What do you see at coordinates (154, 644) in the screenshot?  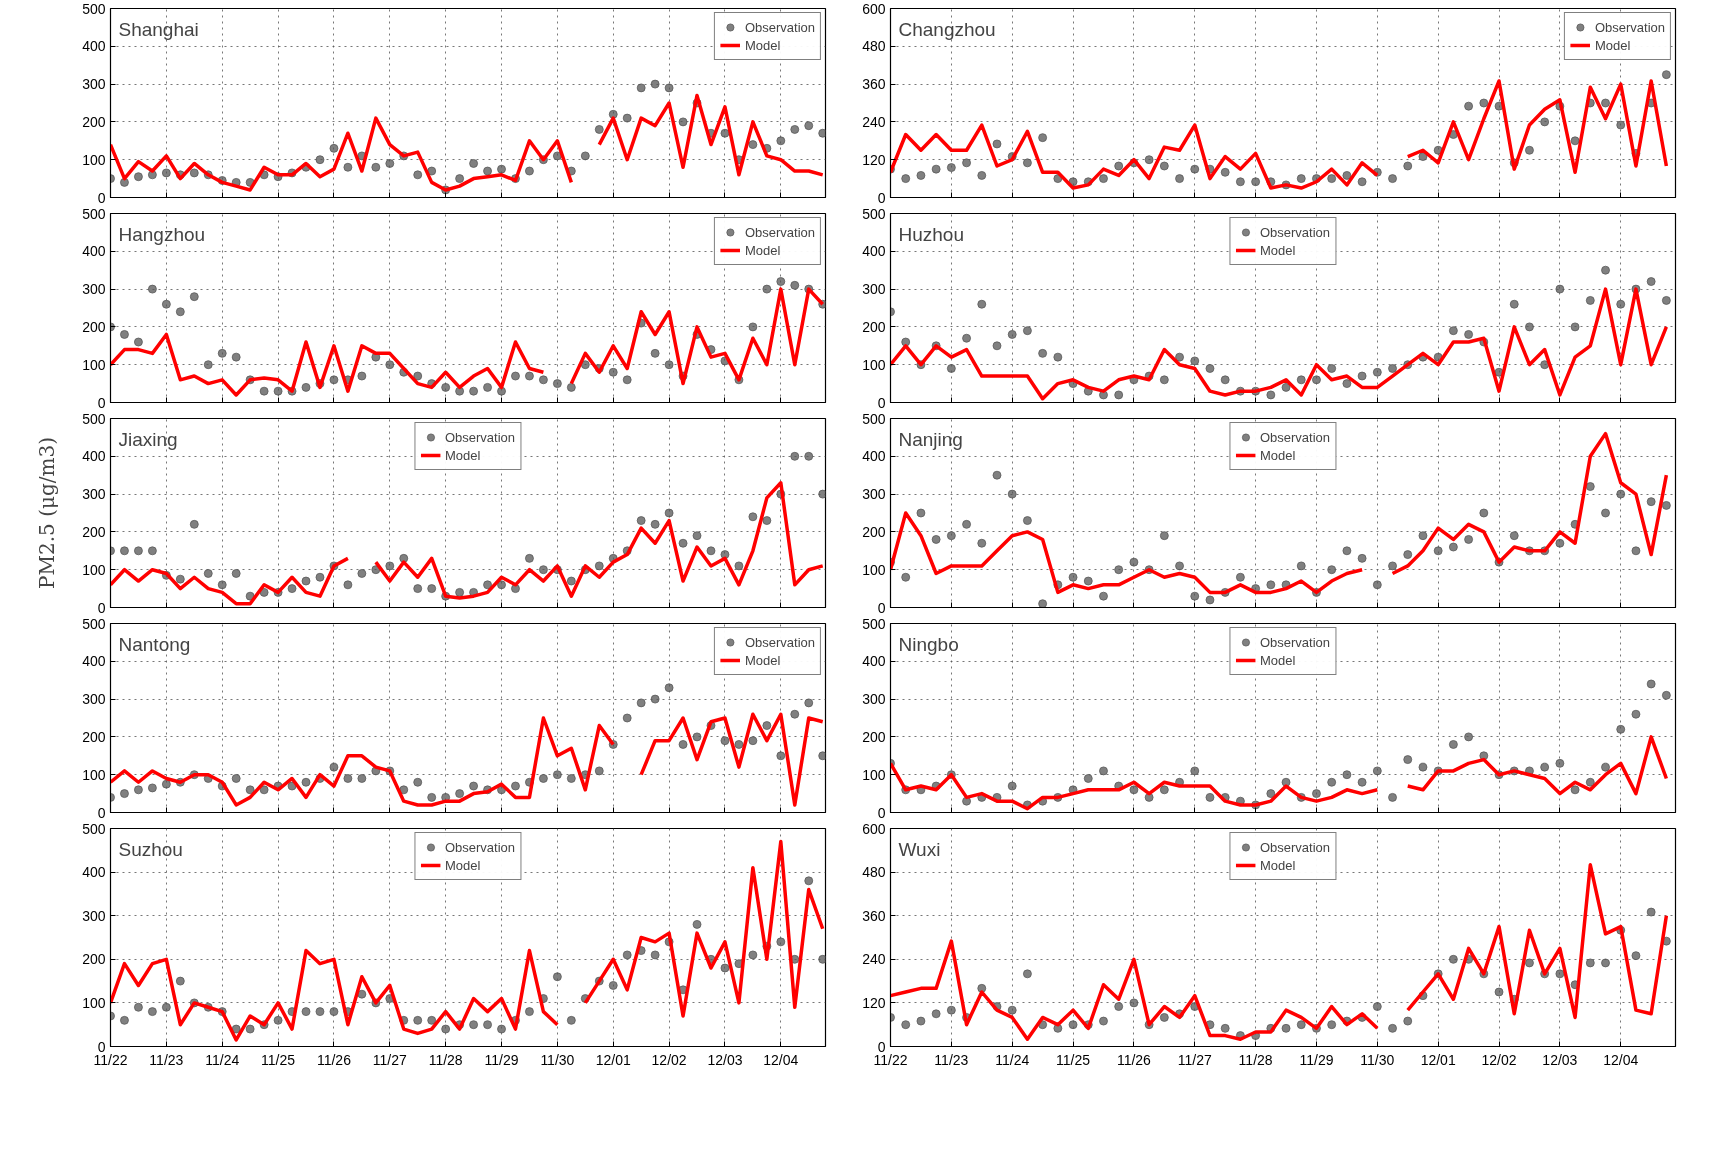 I see `text: Nantong` at bounding box center [154, 644].